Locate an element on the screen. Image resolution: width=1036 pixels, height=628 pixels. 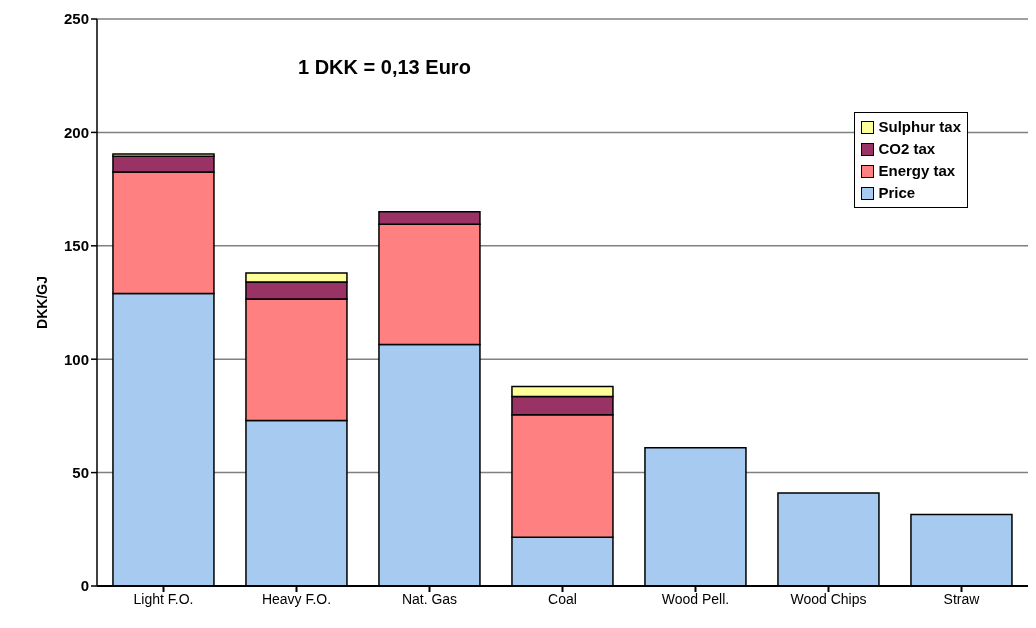
y-tick-label: 100 is located at coordinates (76, 359).